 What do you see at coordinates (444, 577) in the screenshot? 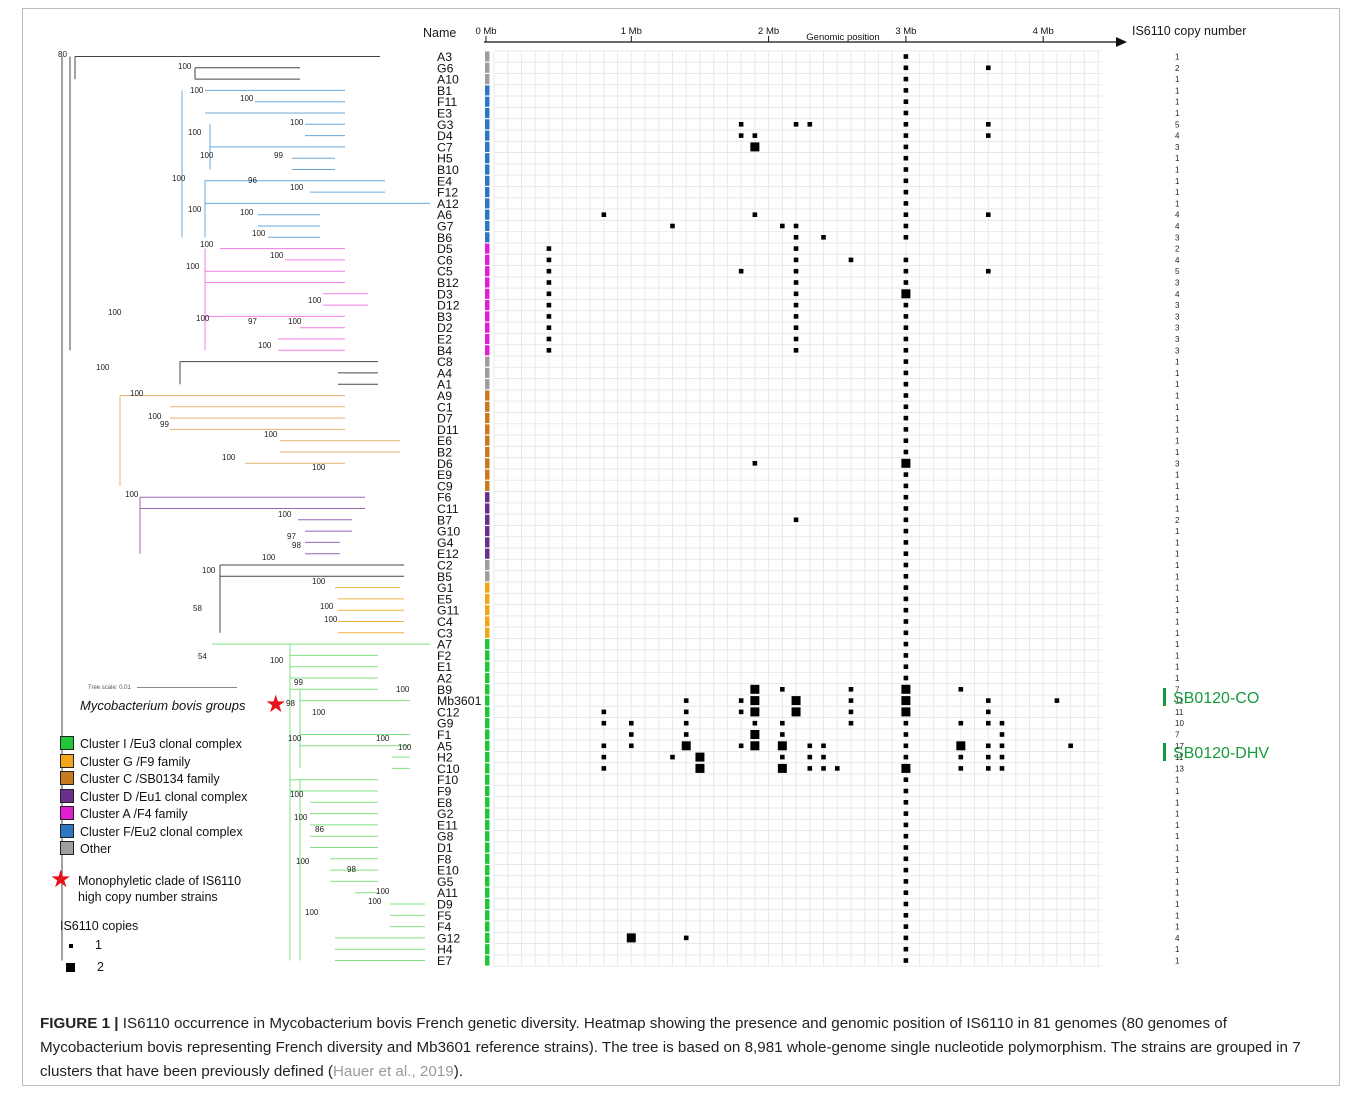
I see `strain-label: B5` at bounding box center [444, 577].